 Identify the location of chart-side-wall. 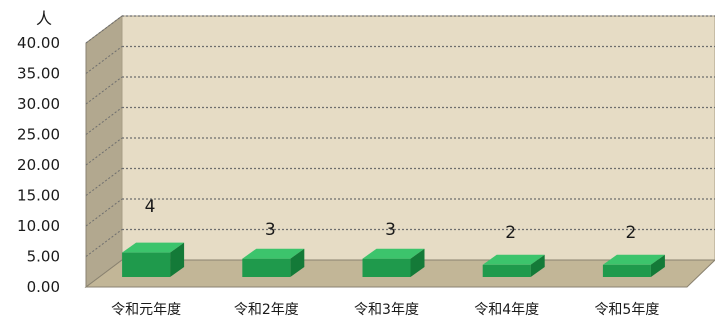
(104, 151).